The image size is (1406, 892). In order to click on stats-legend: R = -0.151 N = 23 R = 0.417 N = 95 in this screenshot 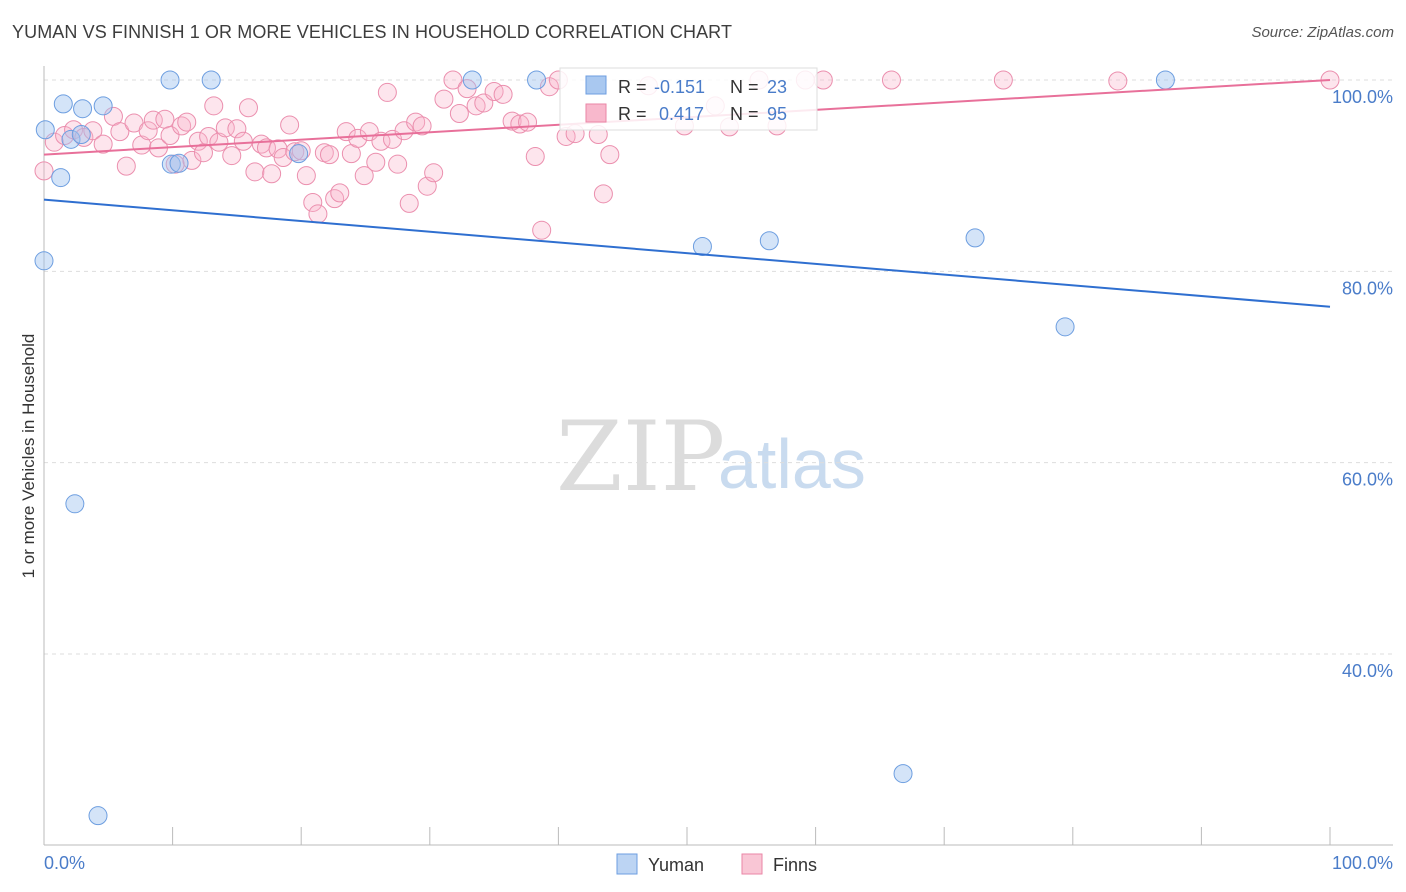, I will do `click(688, 99)`.